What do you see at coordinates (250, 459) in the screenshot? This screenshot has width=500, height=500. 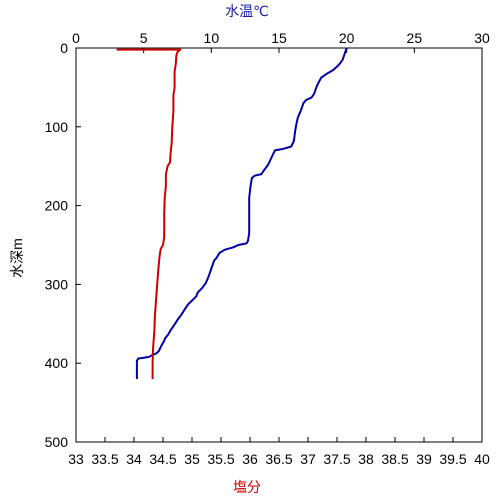 I see `bottom-tick-label: 36` at bounding box center [250, 459].